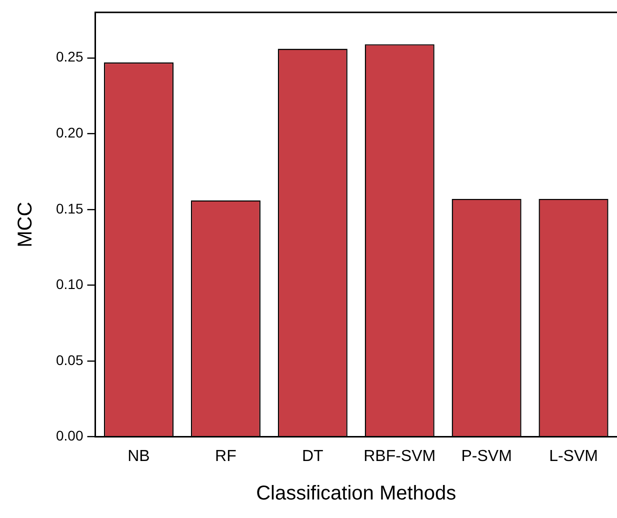 This screenshot has width=617, height=518. What do you see at coordinates (400, 456) in the screenshot?
I see `x-tick-label: RBF-SVM` at bounding box center [400, 456].